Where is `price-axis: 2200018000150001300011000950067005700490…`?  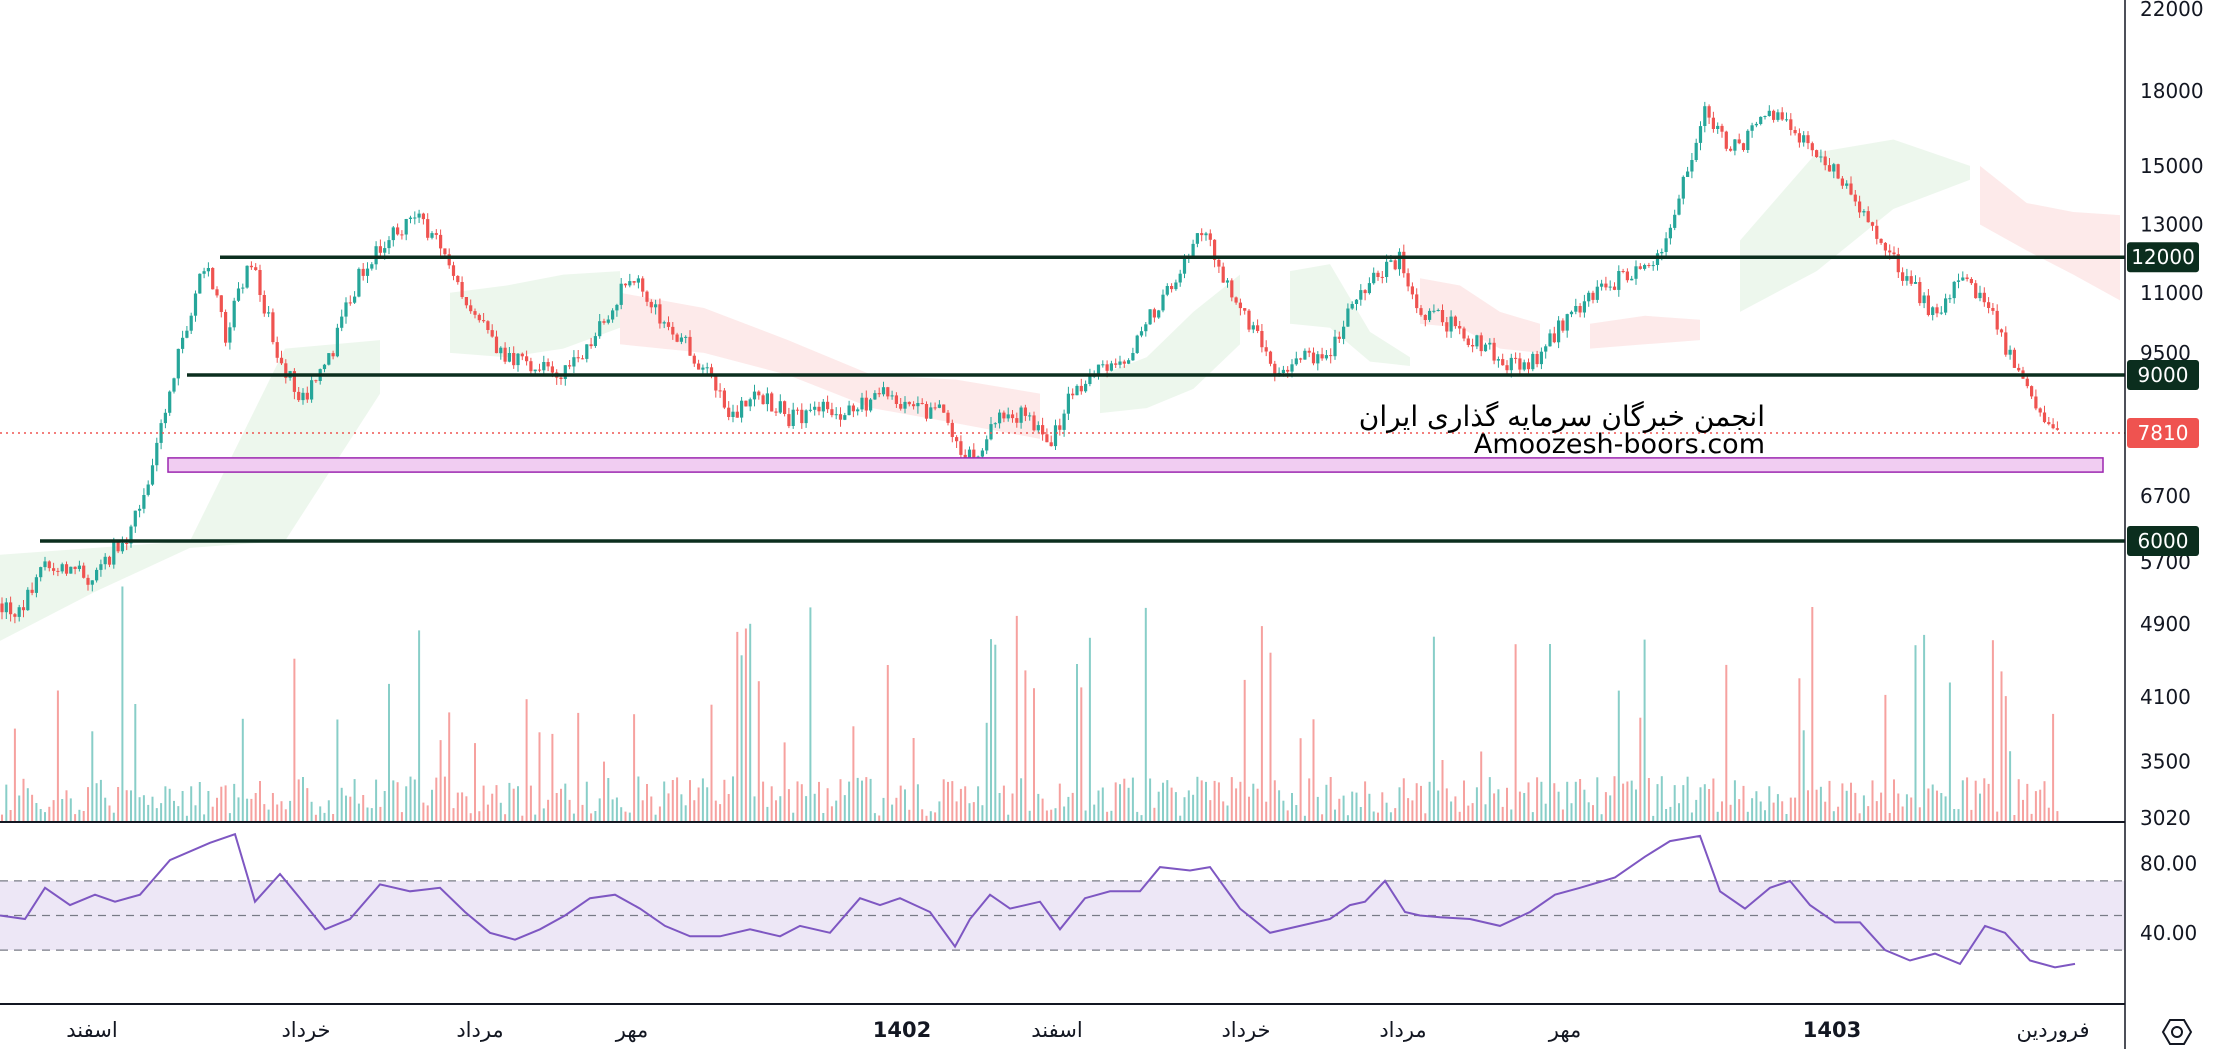 price-axis: 2200018000150001300011000950067005700490… is located at coordinates (2172, 415).